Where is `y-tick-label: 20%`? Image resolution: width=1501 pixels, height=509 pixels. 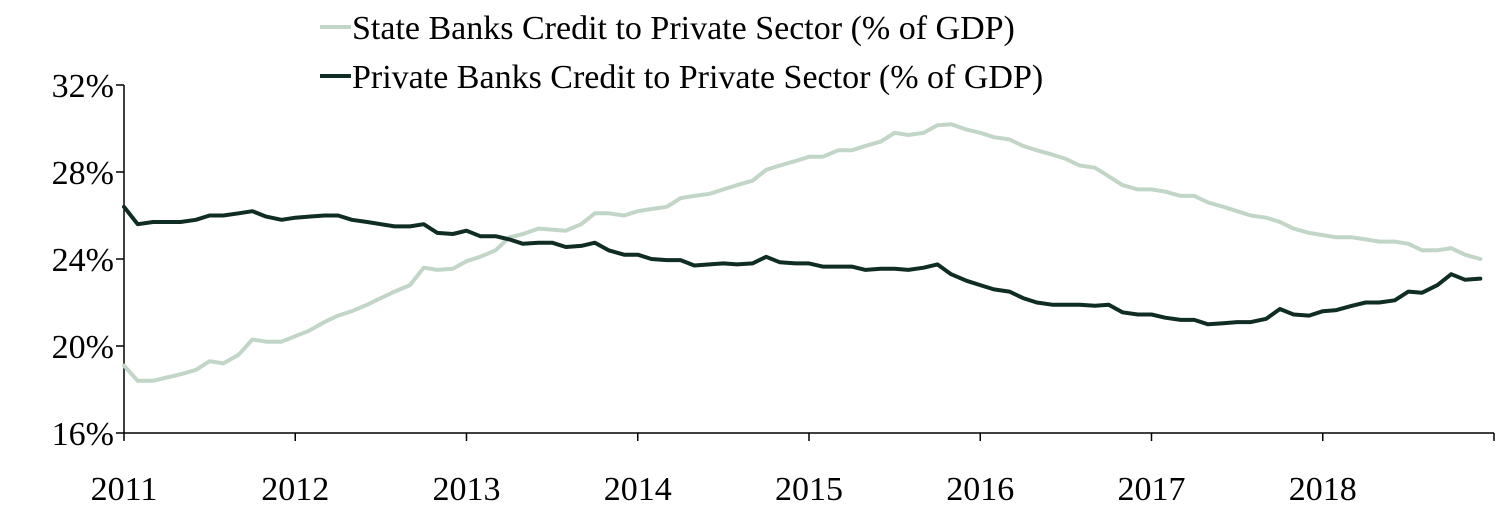 y-tick-label: 20% is located at coordinates (83, 347).